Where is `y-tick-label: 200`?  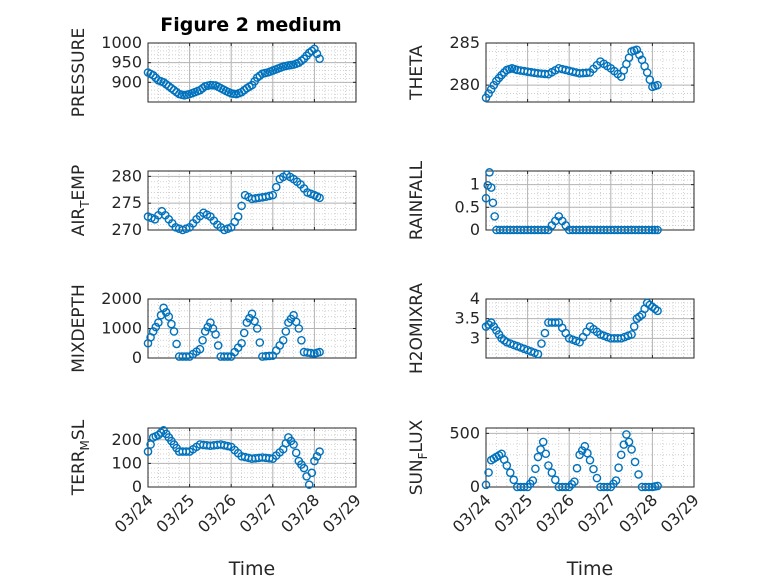
y-tick-label: 200 is located at coordinates (126, 439).